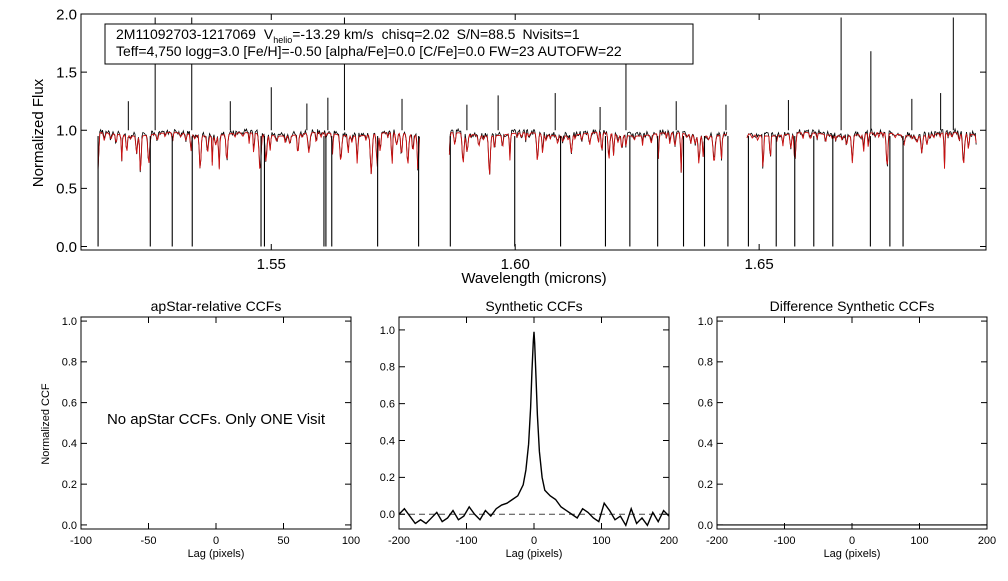  Describe the element at coordinates (46, 424) in the screenshot. I see `apstar-ccf-y-label: Normalized CCF` at that location.